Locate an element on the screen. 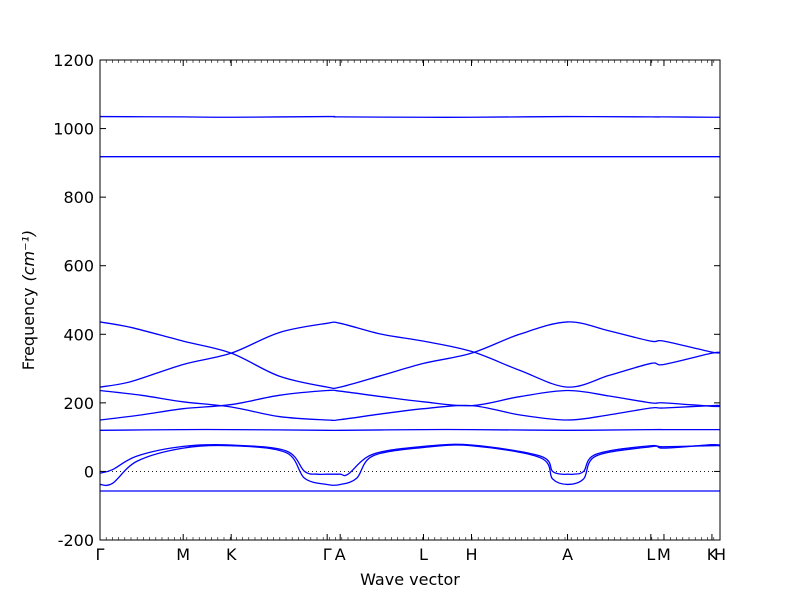 The width and height of the screenshot is (800, 600). y-tick-label: 1000 is located at coordinates (73, 129).